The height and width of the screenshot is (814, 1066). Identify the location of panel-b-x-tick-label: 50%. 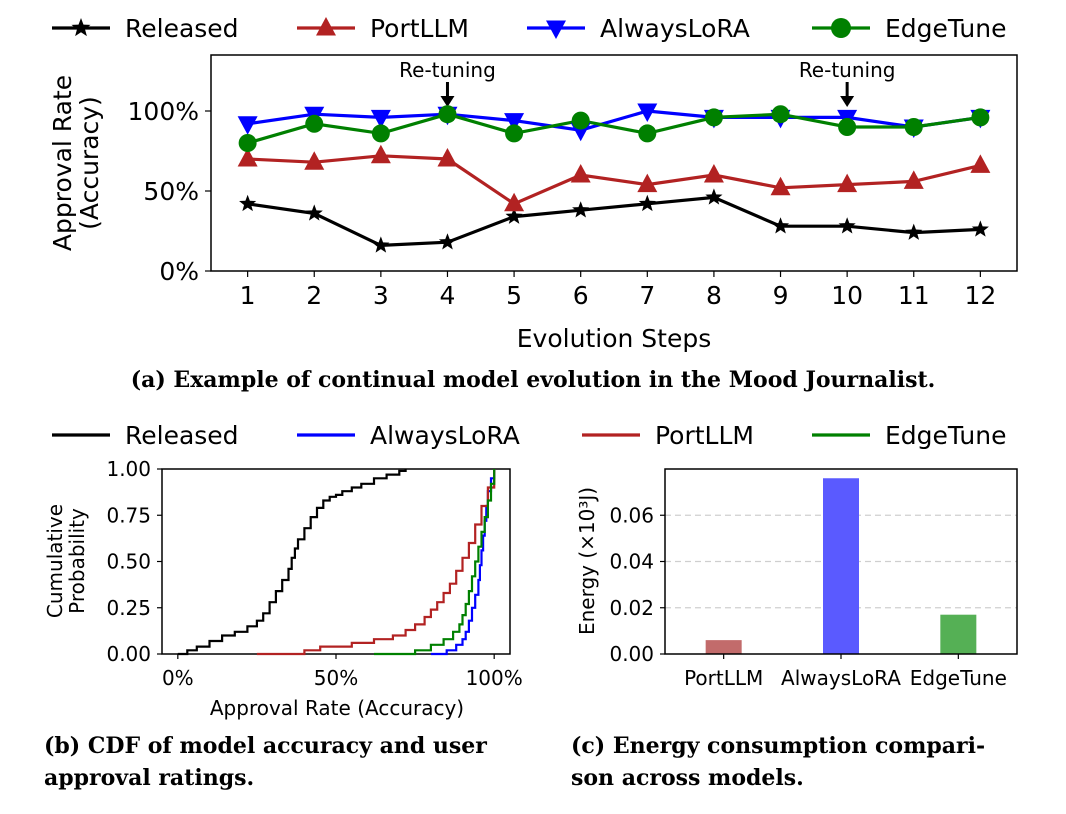
(336, 678).